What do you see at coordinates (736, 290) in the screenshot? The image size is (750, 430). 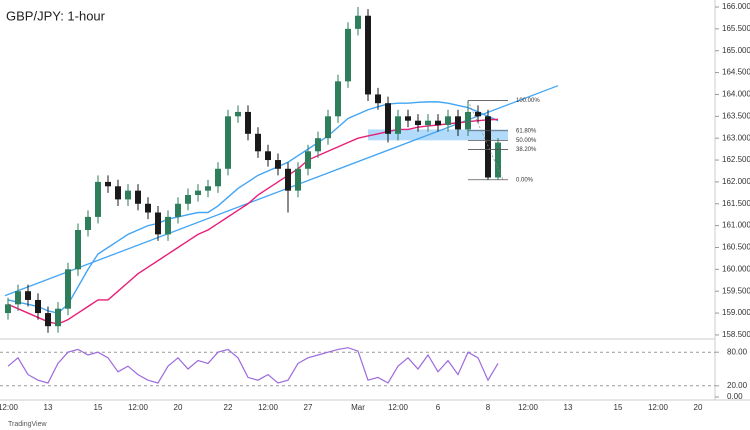 I see `y-tick-label: 159.500` at bounding box center [736, 290].